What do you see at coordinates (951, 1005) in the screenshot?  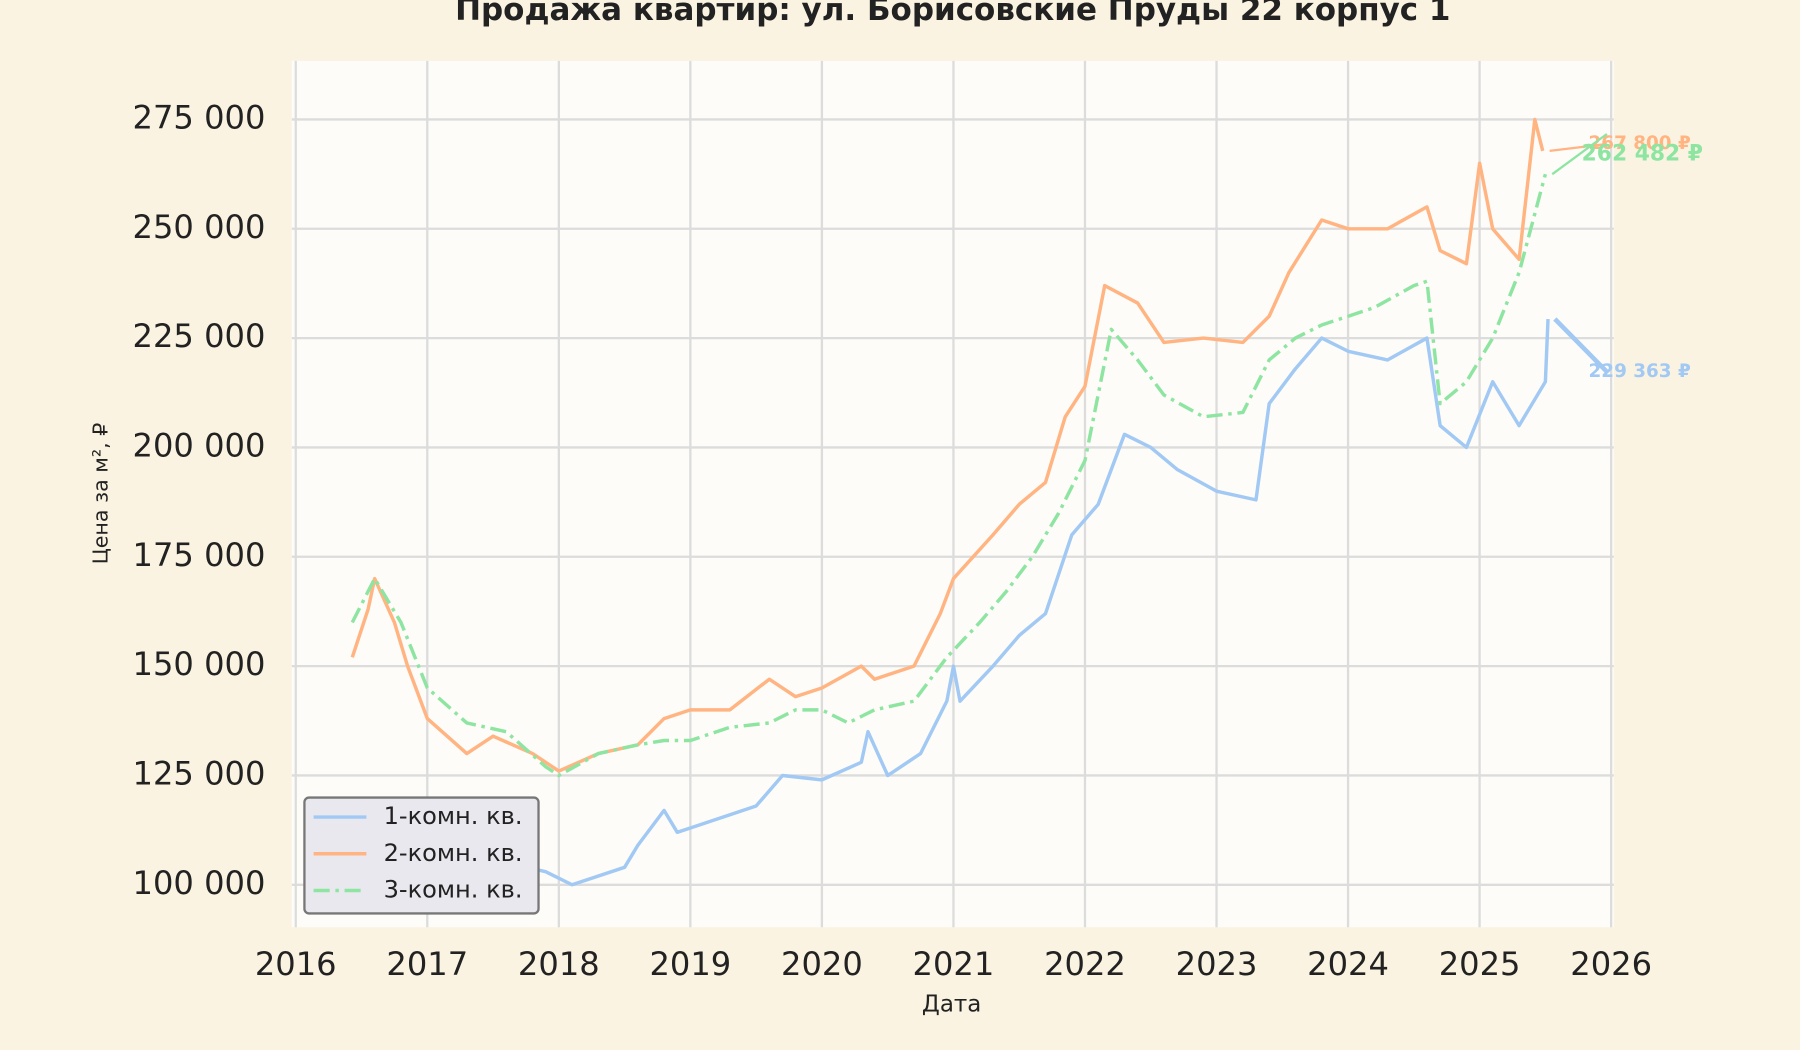 I see `x-axis-label: Дата` at bounding box center [951, 1005].